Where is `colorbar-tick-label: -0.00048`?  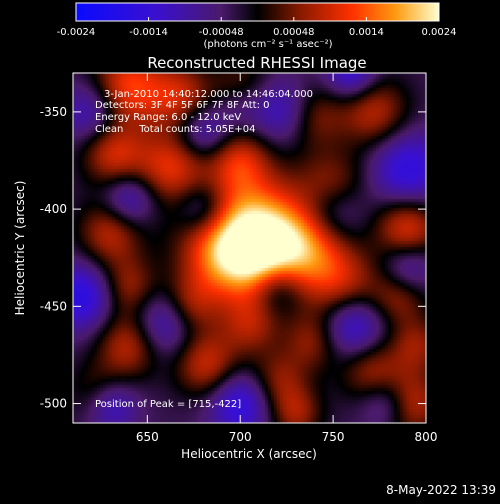
colorbar-tick-label: -0.00048 is located at coordinates (221, 32).